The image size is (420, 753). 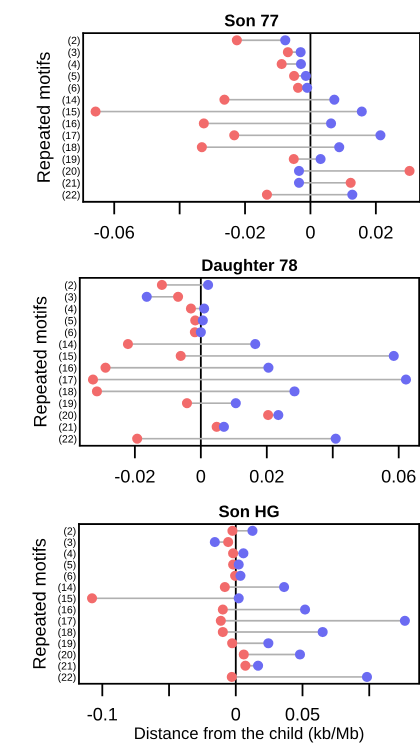 I want to click on x-tick-label: -0.06, so click(x=114, y=232).